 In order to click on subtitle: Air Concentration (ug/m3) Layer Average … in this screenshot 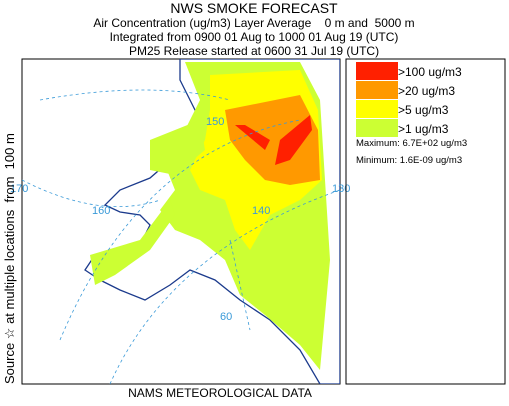, I will do `click(253, 23)`.